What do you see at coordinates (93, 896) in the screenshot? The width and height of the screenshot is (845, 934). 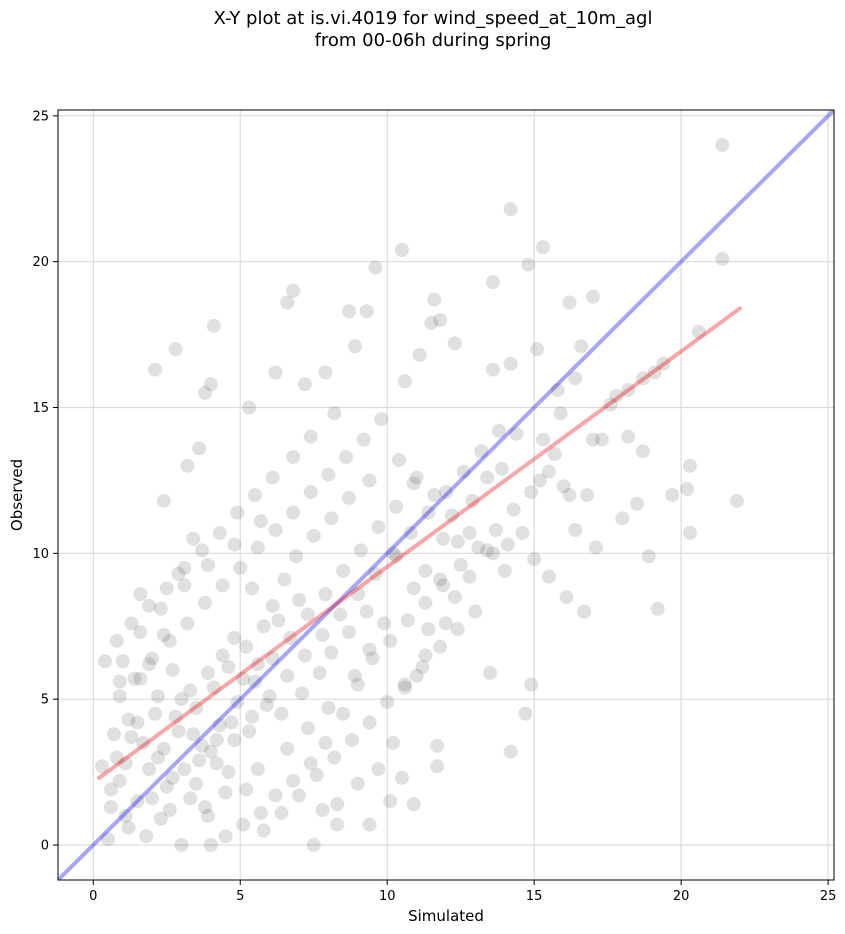 I see `x-tick-label: 0` at bounding box center [93, 896].